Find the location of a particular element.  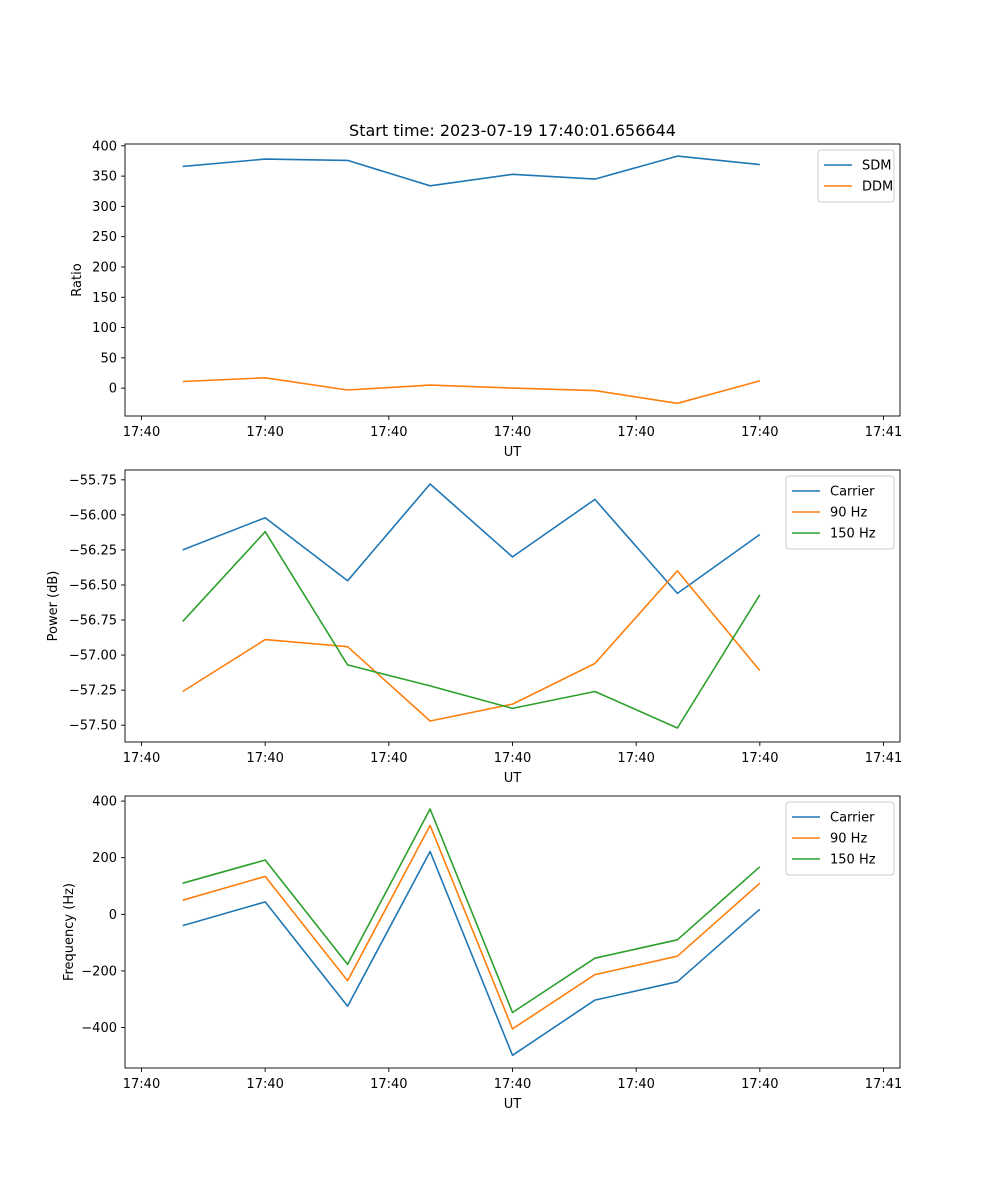

y-tick-label: 50 is located at coordinates (108, 358).